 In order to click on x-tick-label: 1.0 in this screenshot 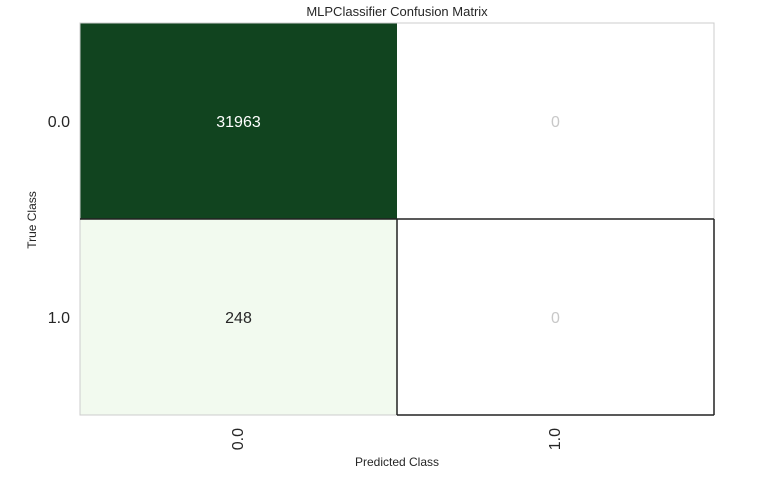, I will do `click(555, 439)`.